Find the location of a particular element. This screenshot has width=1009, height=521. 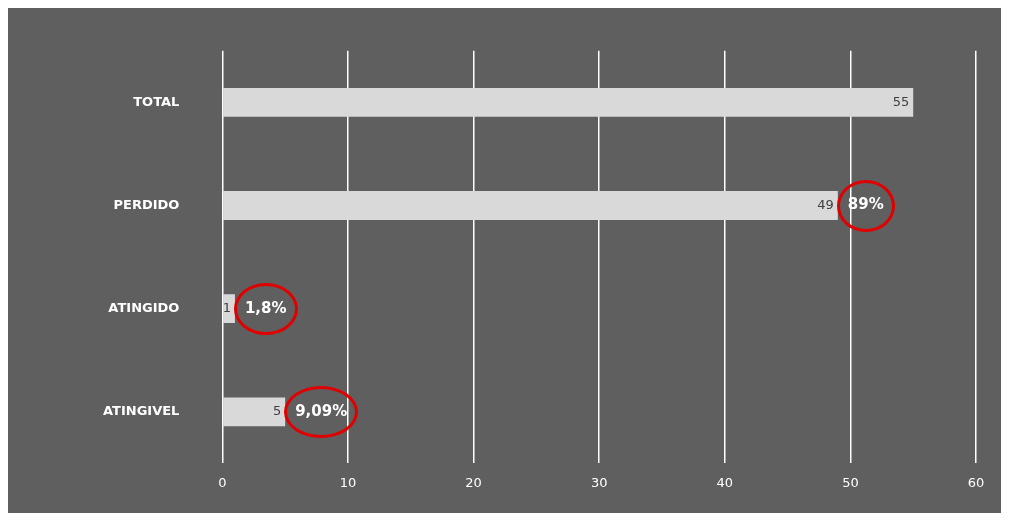

x-tick-label: 40 is located at coordinates (725, 482).